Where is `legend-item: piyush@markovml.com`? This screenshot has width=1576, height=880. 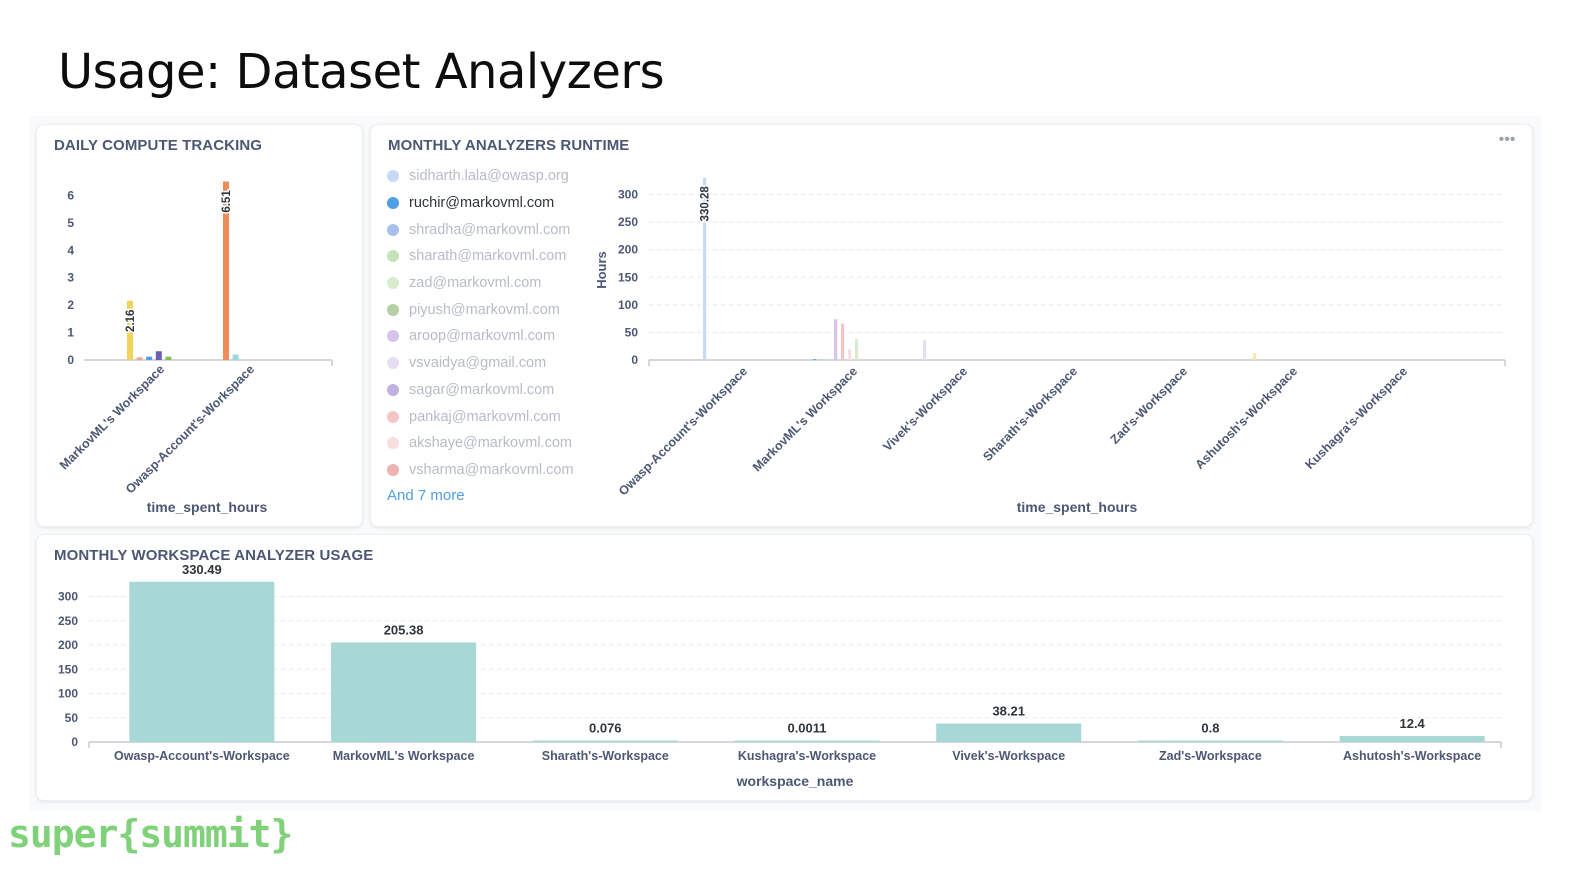 legend-item: piyush@markovml.com is located at coordinates (492, 309).